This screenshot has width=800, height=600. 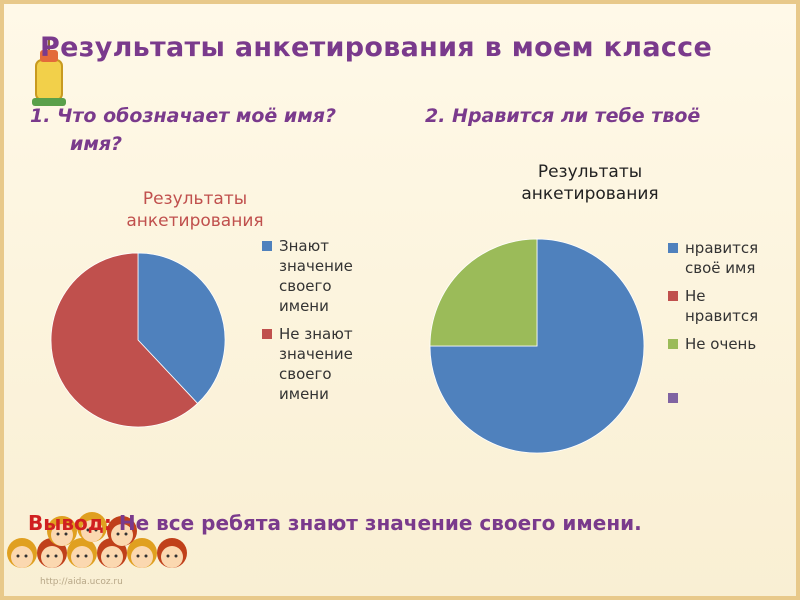 I want to click on chart2-title: Результаты анкетирования, so click(x=590, y=183).